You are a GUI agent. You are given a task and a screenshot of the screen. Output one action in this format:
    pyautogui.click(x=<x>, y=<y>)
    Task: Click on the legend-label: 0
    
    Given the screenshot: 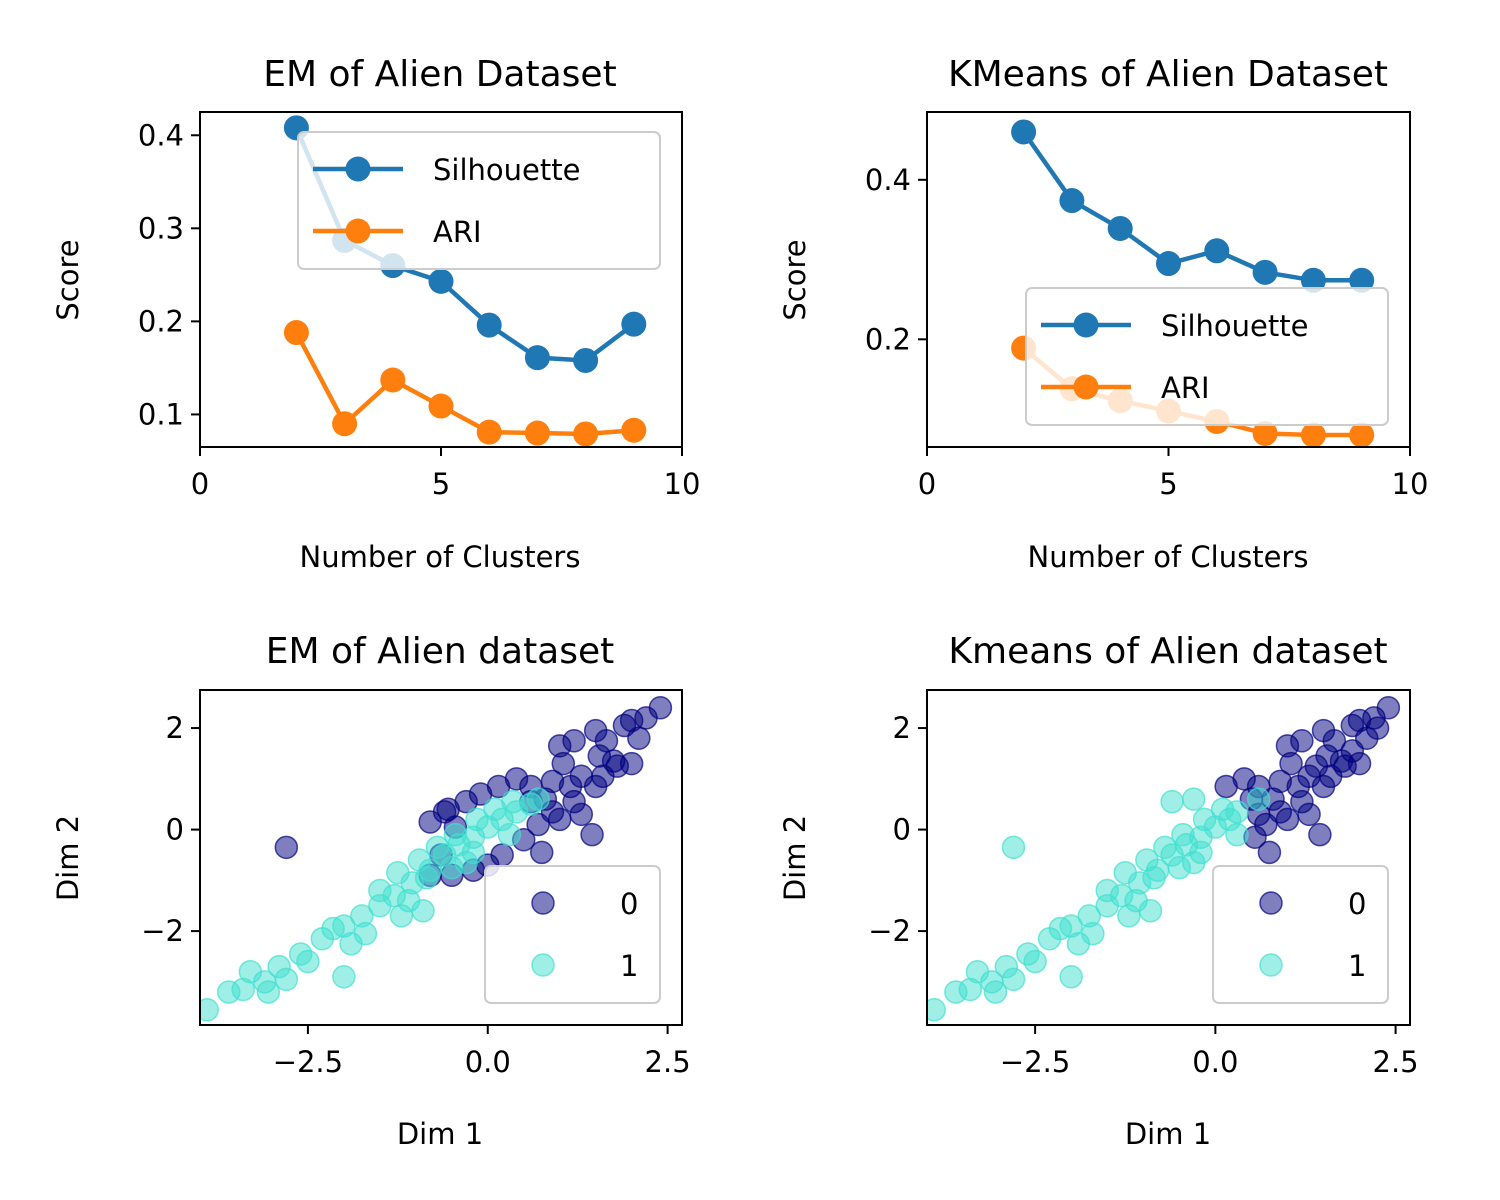 What is the action you would take?
    pyautogui.click(x=629, y=904)
    